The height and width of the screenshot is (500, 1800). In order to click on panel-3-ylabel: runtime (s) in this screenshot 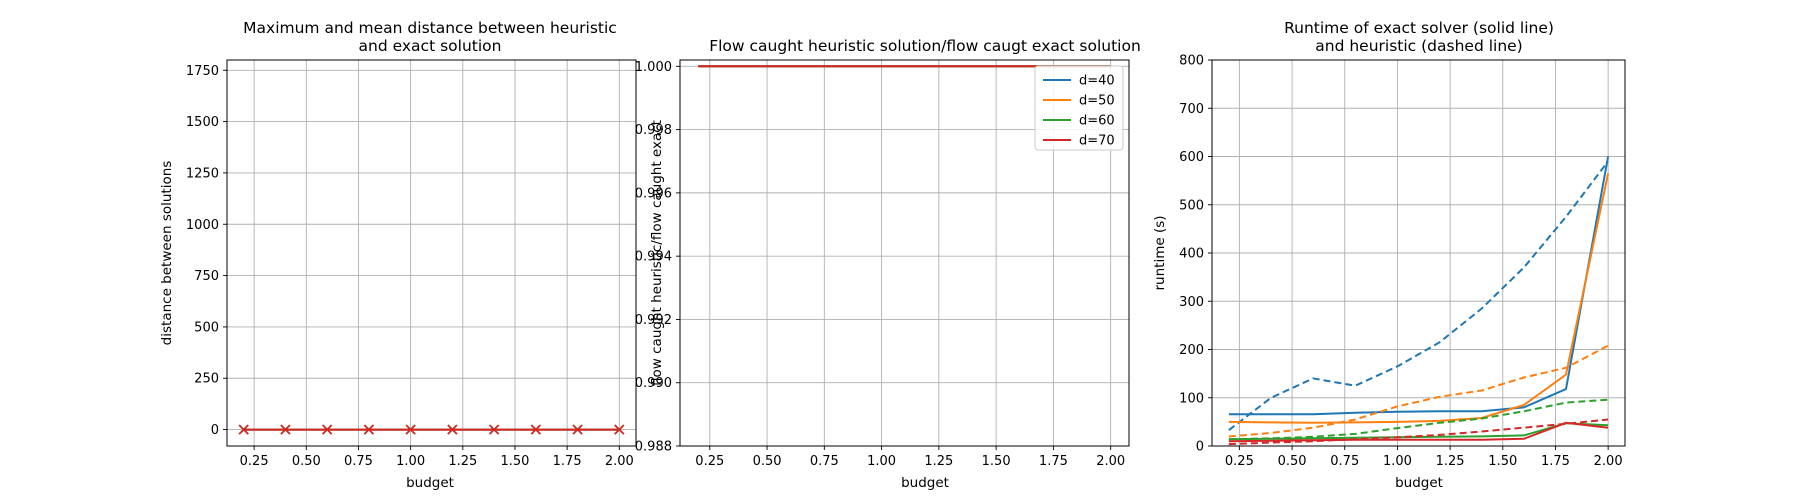, I will do `click(1160, 252)`.